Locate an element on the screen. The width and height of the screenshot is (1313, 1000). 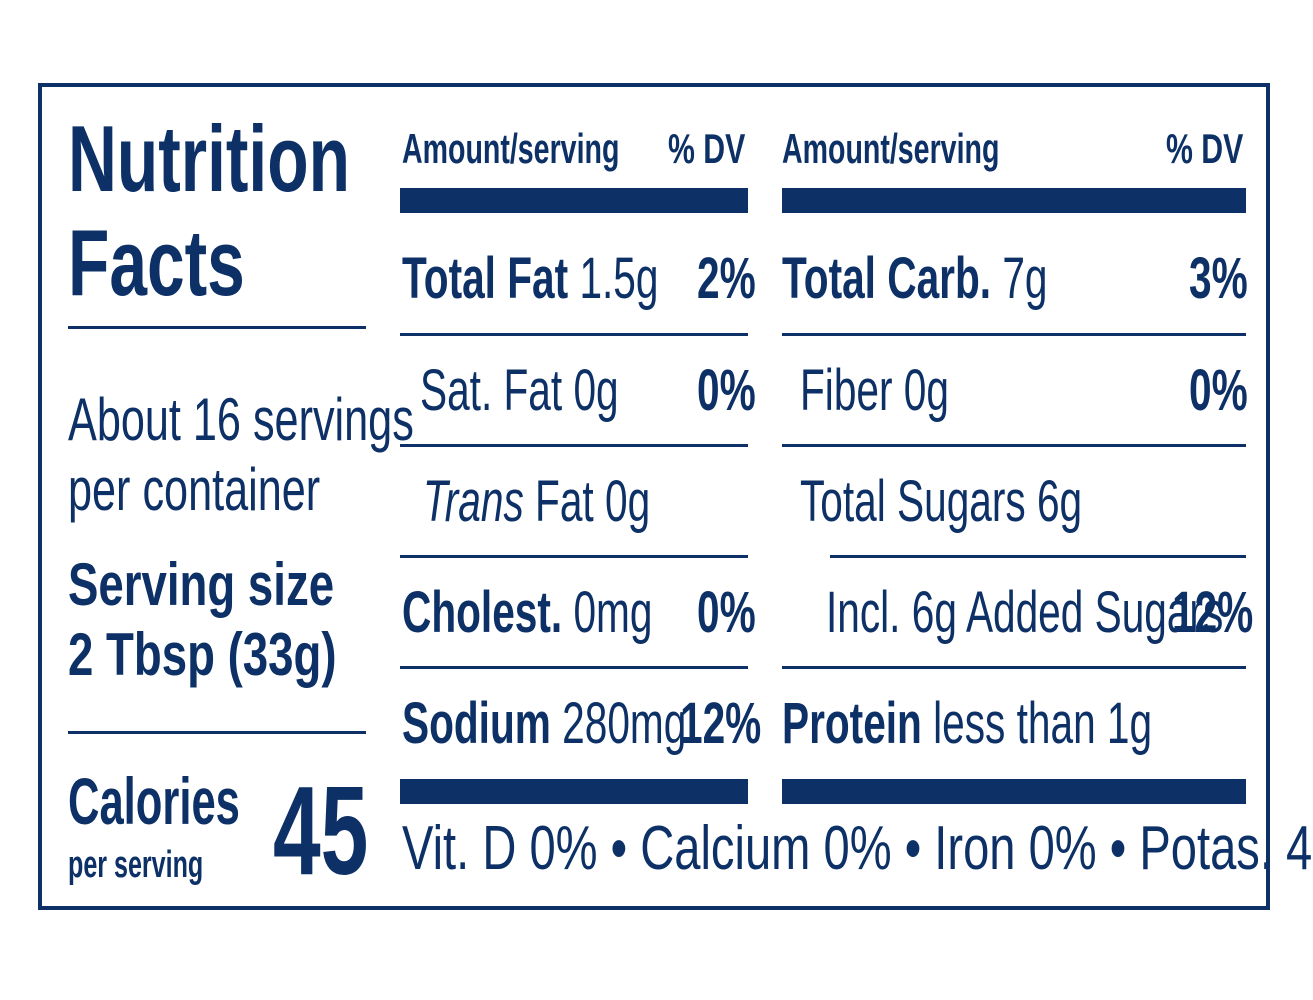
row-total-sugars: Total Sugars 6g is located at coordinates (941, 501).